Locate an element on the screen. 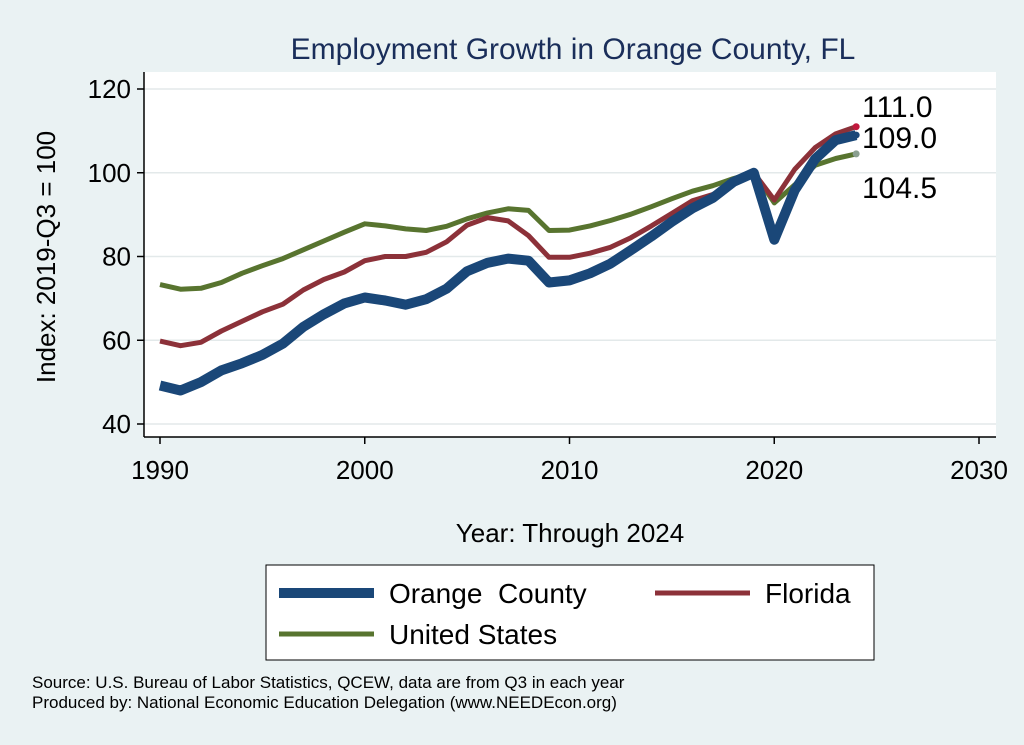  y-tick-label: 100 is located at coordinates (109, 173).